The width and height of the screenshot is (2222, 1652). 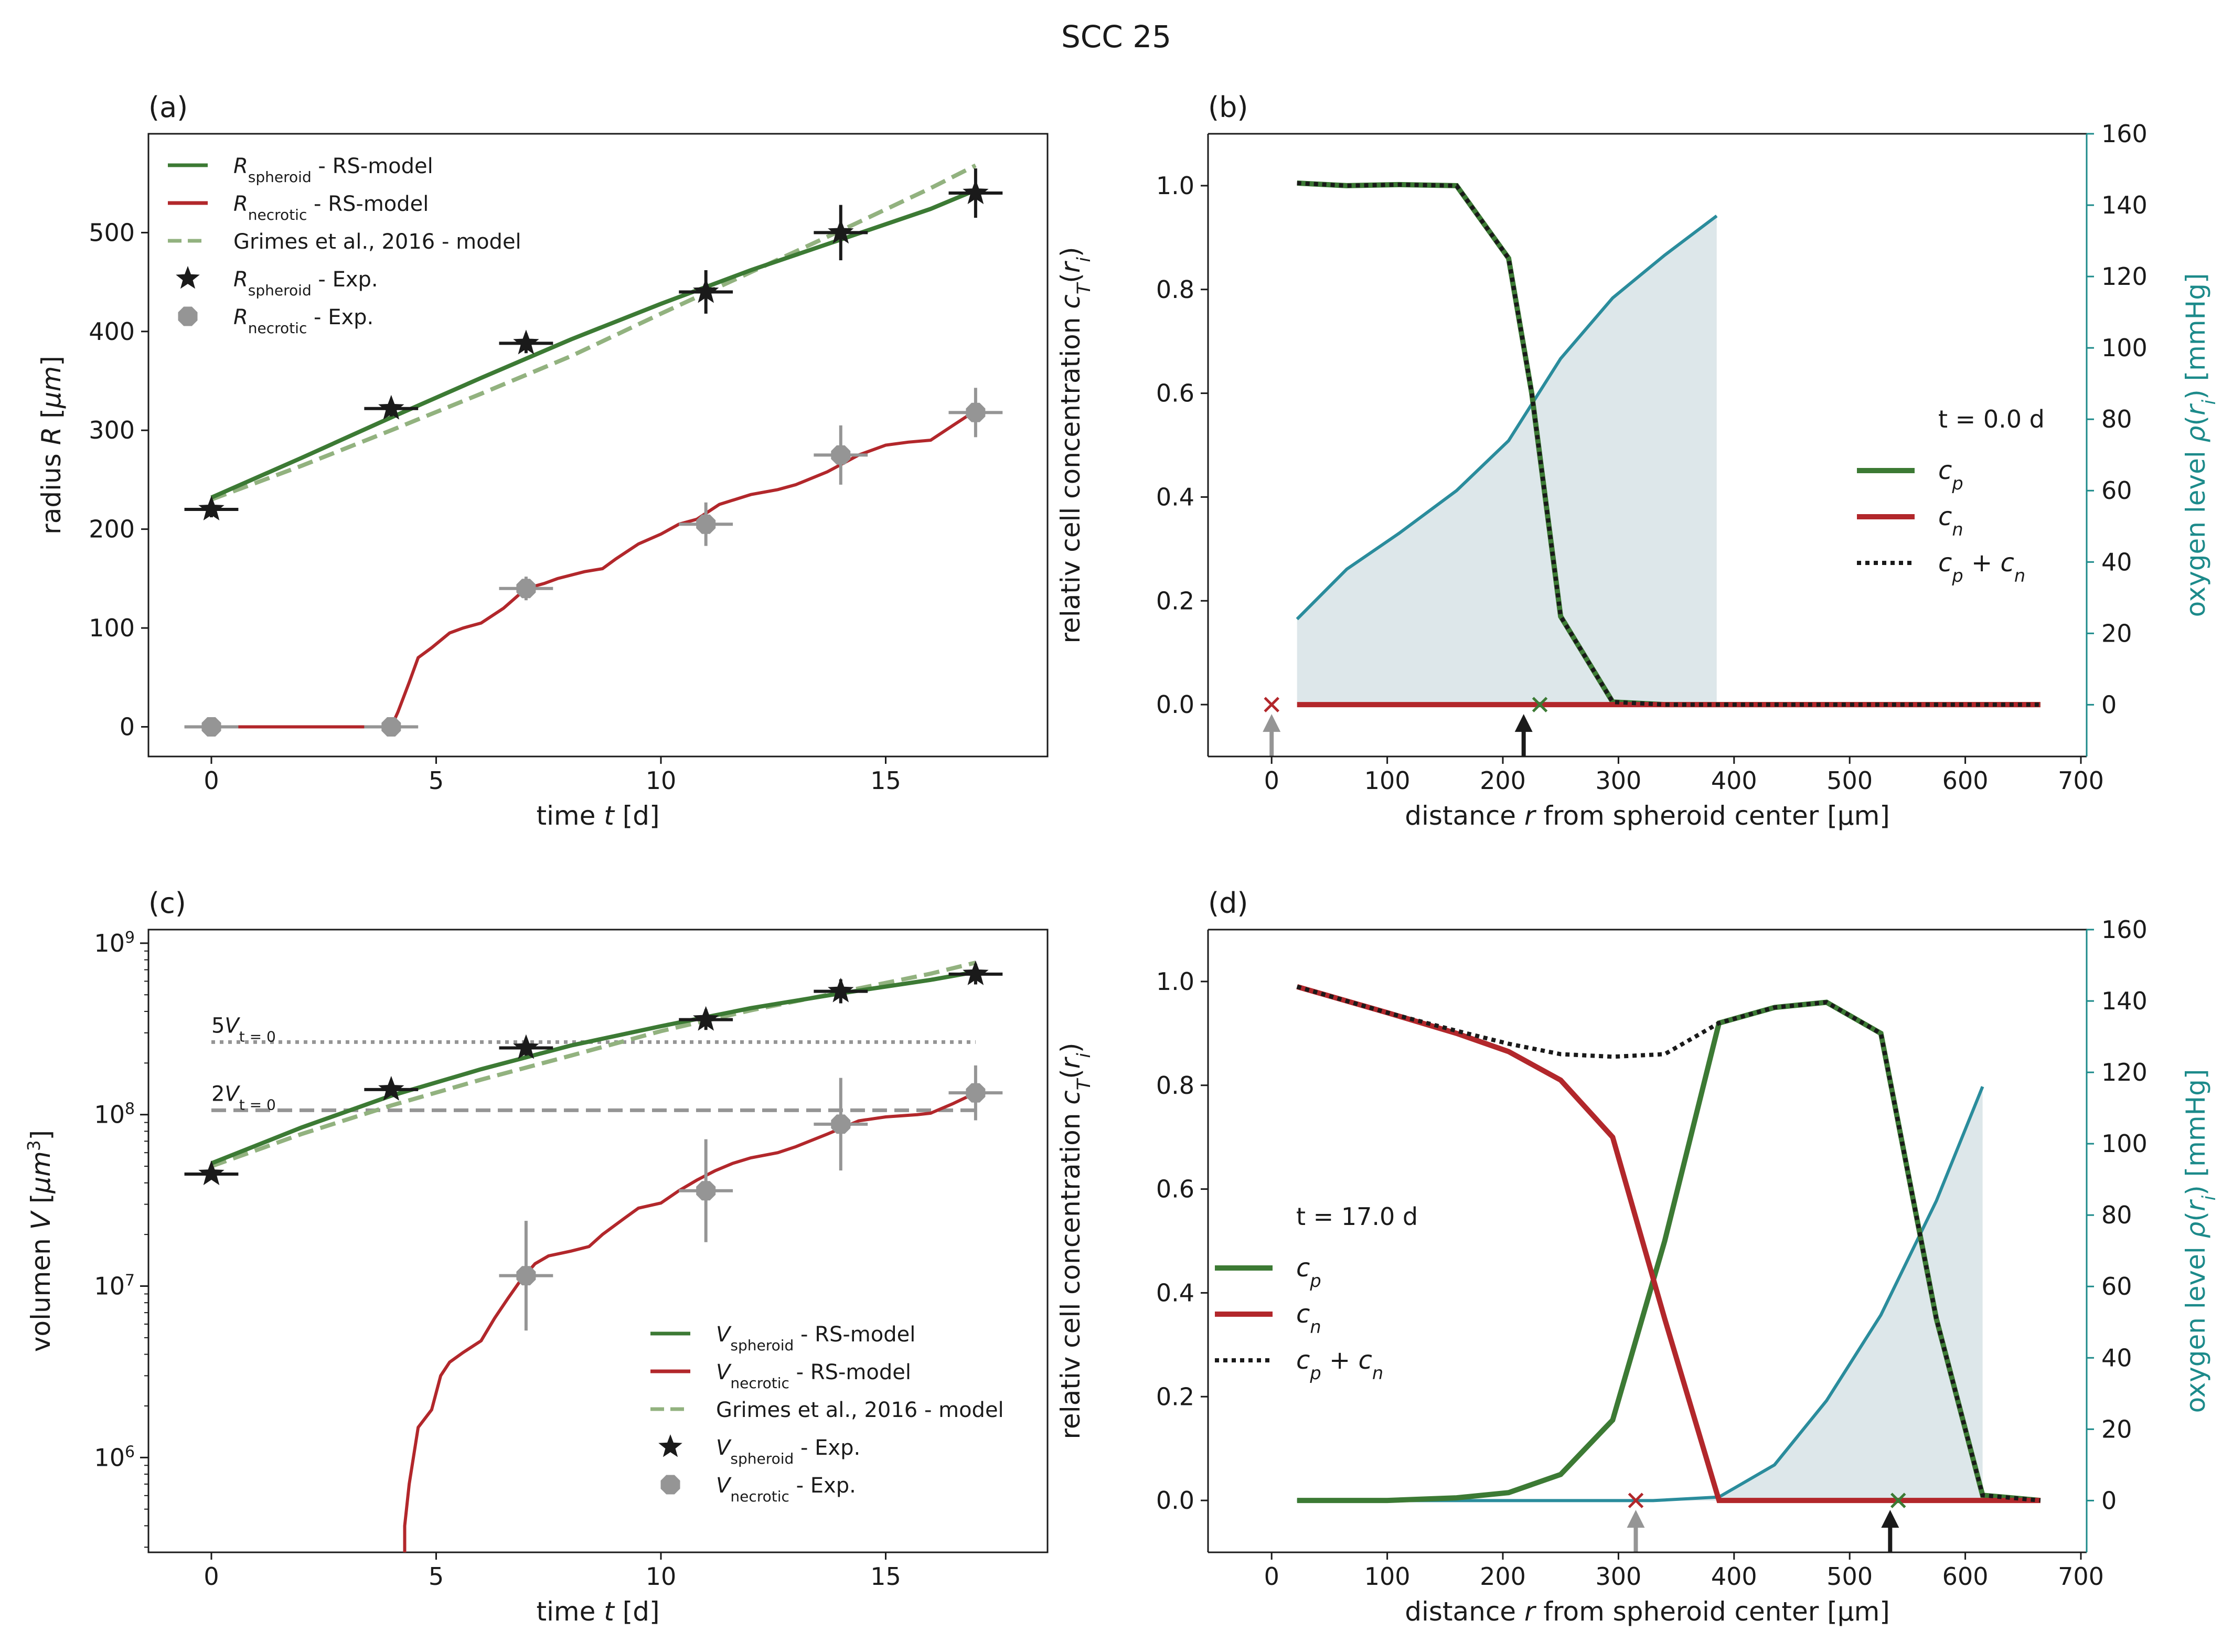 I want to click on legend-title: t = 17.0 d, so click(x=1357, y=1216).